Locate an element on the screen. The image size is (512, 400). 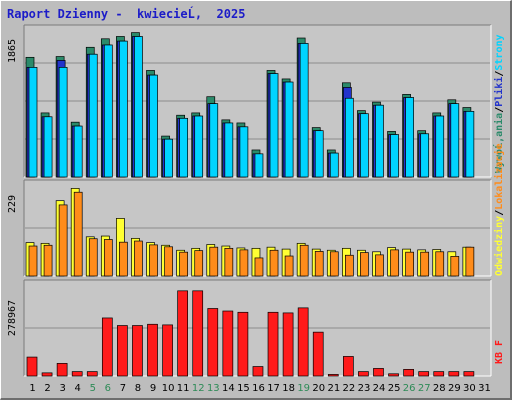
legend-daily-kb: KB F is located at coordinates (499, 352).